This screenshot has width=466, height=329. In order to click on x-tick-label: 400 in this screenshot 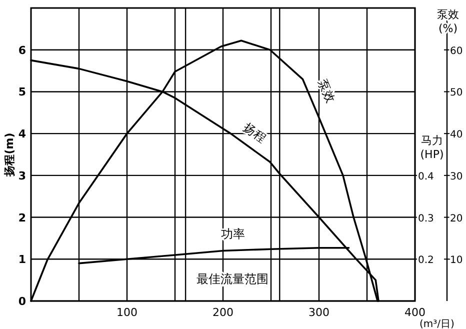, I will do `click(415, 312)`.